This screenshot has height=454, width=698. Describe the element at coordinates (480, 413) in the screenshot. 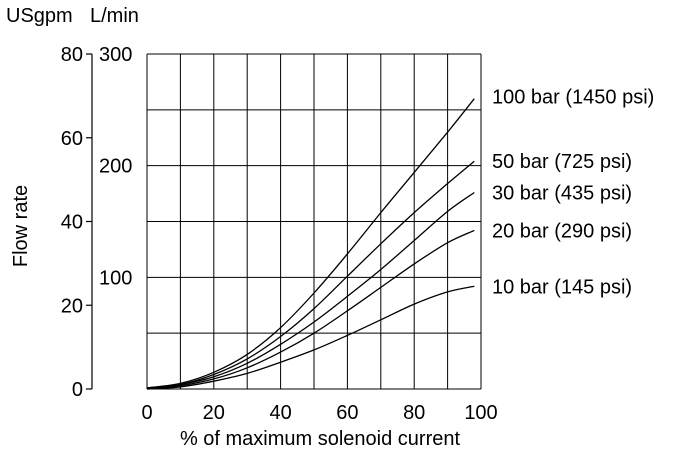

I see `x-tick-label: 100` at that location.